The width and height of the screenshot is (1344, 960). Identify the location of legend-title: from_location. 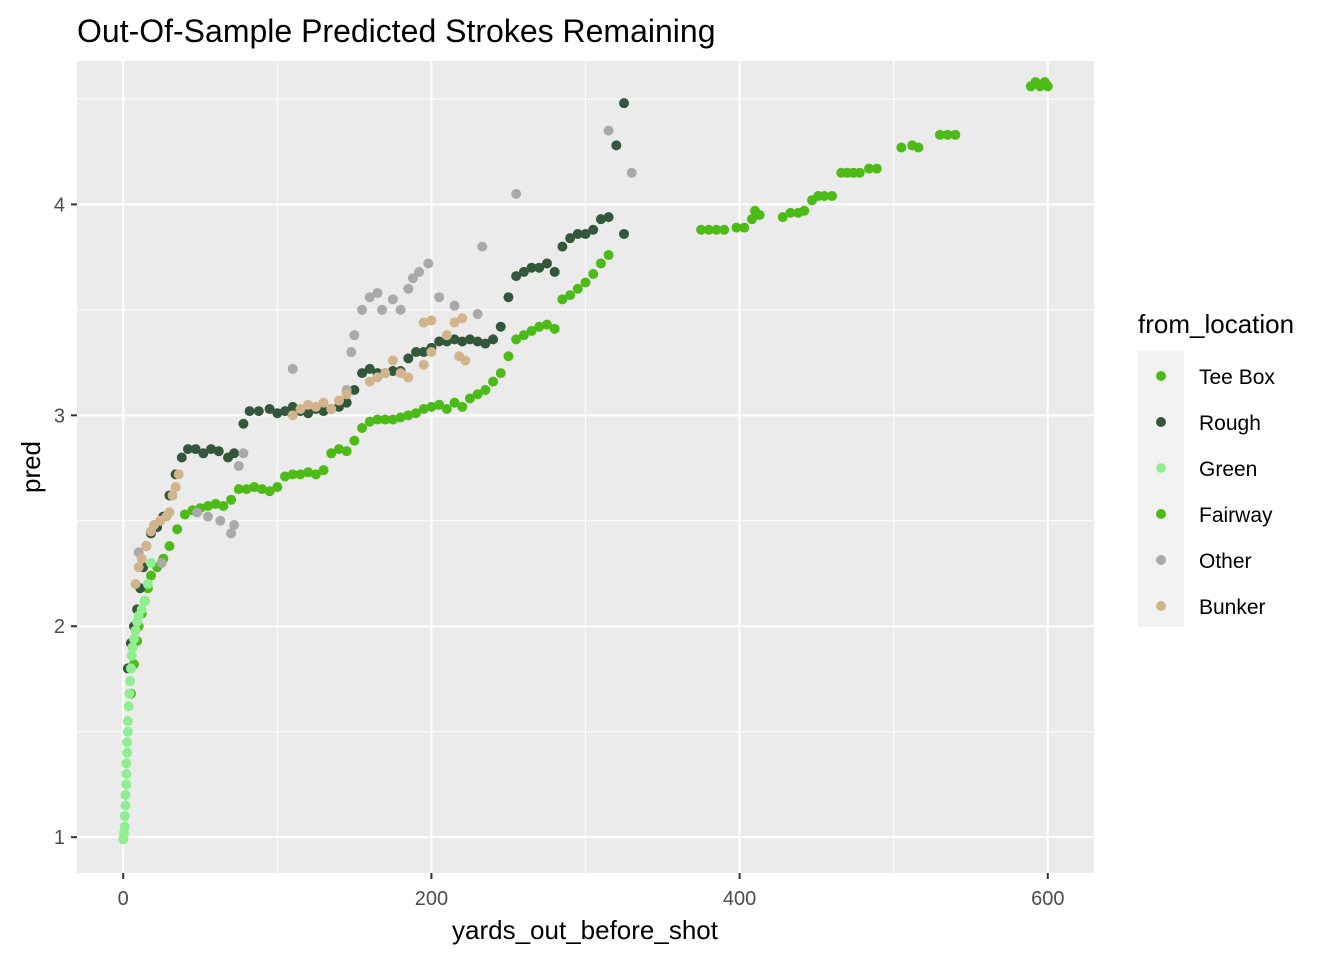
(1216, 324).